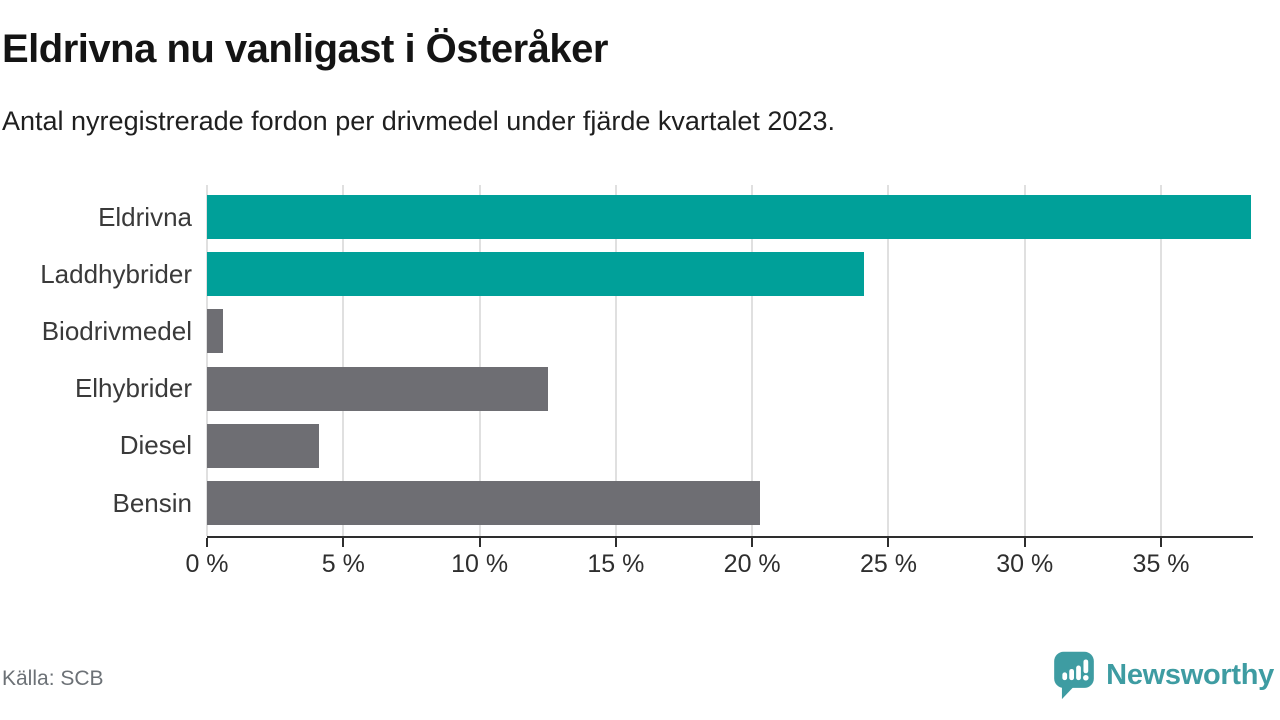  Describe the element at coordinates (53, 678) in the screenshot. I see `source-note: Källa: SCB` at that location.